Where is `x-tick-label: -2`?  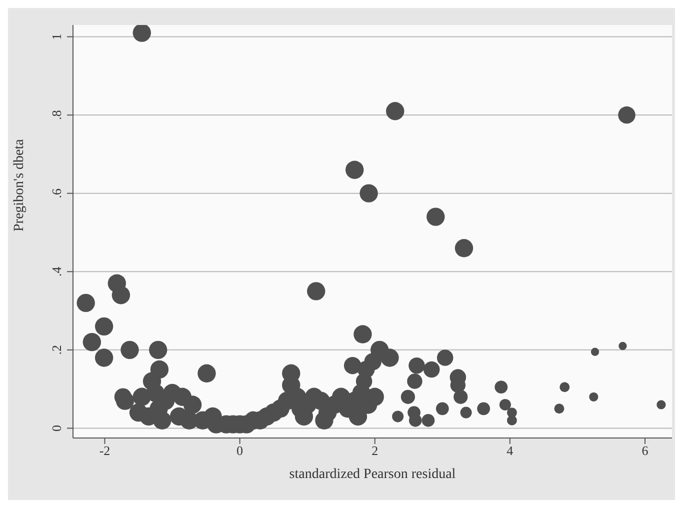 x-tick-label: -2 is located at coordinates (104, 450).